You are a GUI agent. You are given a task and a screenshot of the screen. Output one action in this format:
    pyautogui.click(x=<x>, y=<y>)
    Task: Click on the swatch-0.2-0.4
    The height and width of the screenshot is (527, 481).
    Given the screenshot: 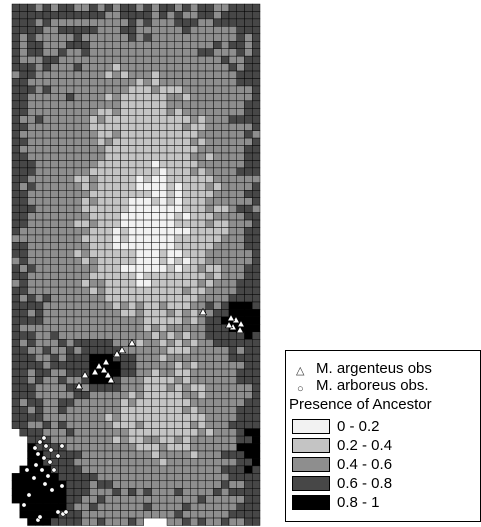 What is the action you would take?
    pyautogui.click(x=311, y=445)
    